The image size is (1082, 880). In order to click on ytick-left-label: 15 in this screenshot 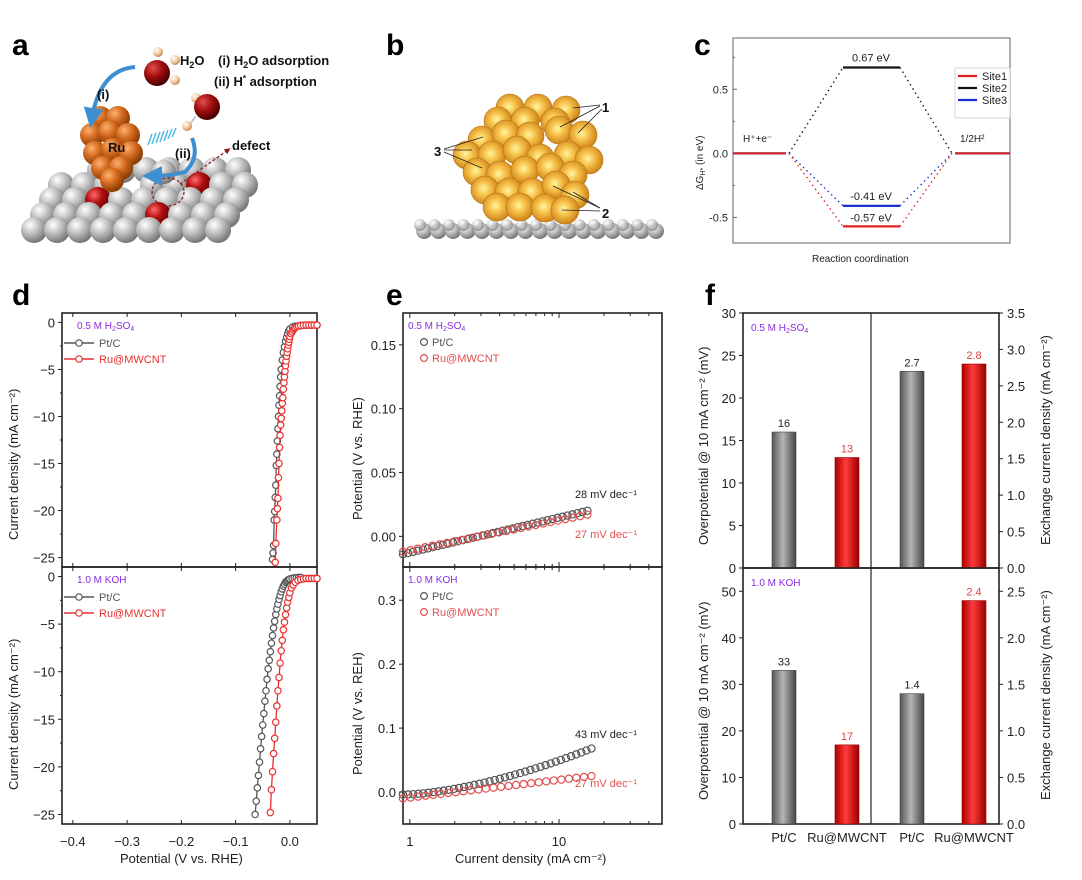, I will do `click(729, 441)`.